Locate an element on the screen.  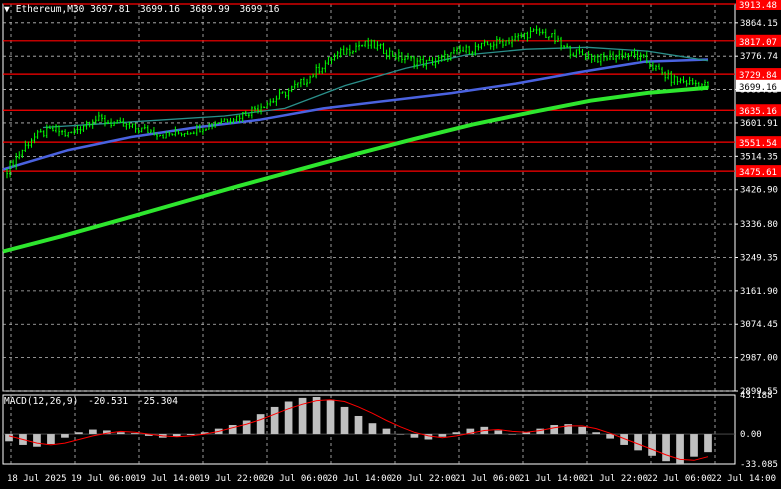
level-label: 3551.54 is located at coordinates (758, 144).